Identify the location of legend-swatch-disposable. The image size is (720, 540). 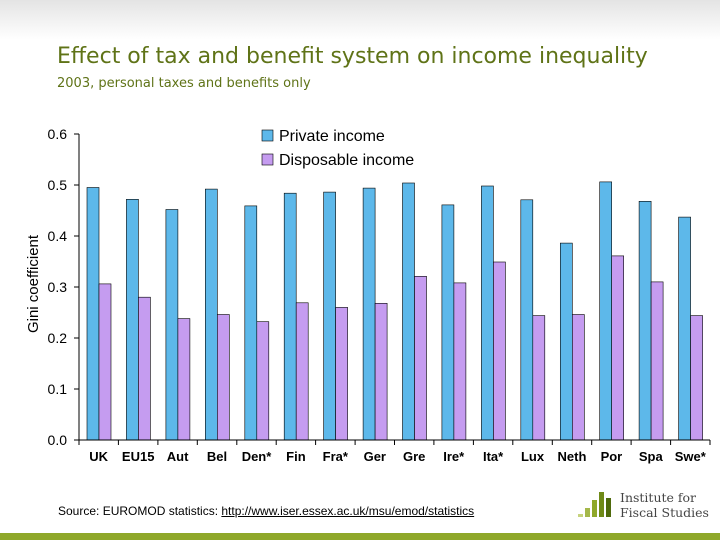
(267, 159).